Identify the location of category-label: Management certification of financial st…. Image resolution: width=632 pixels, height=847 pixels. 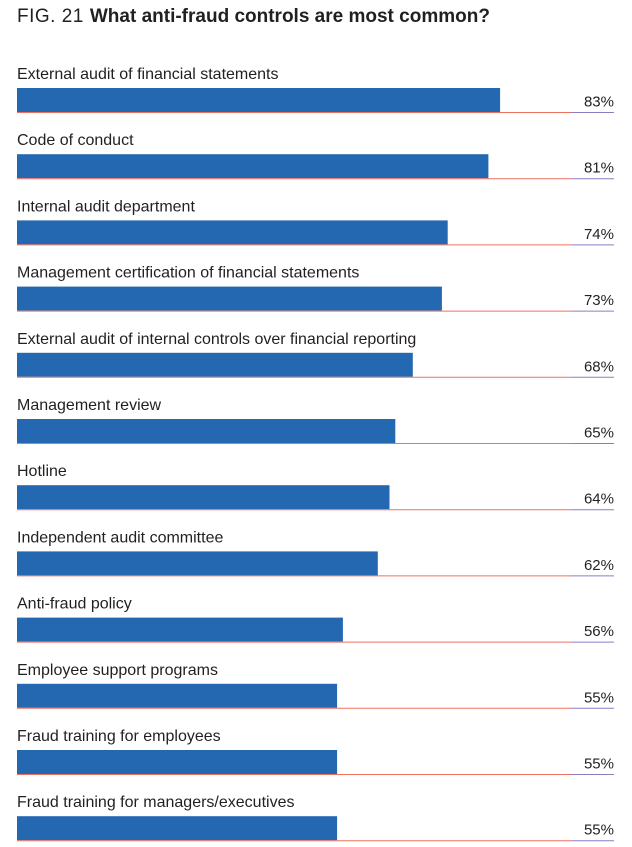
(188, 273).